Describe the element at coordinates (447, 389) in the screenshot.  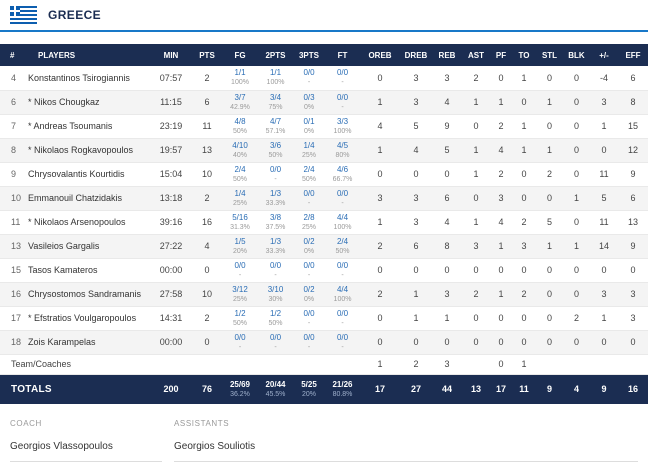
I see `totals-reb: 44` at that location.